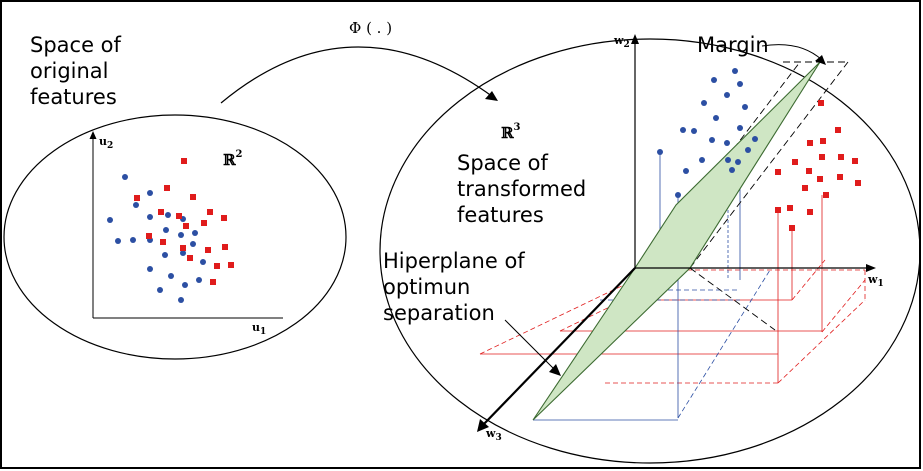  Describe the element at coordinates (259, 329) in the screenshot. I see `axis-label-u1: u1` at that location.